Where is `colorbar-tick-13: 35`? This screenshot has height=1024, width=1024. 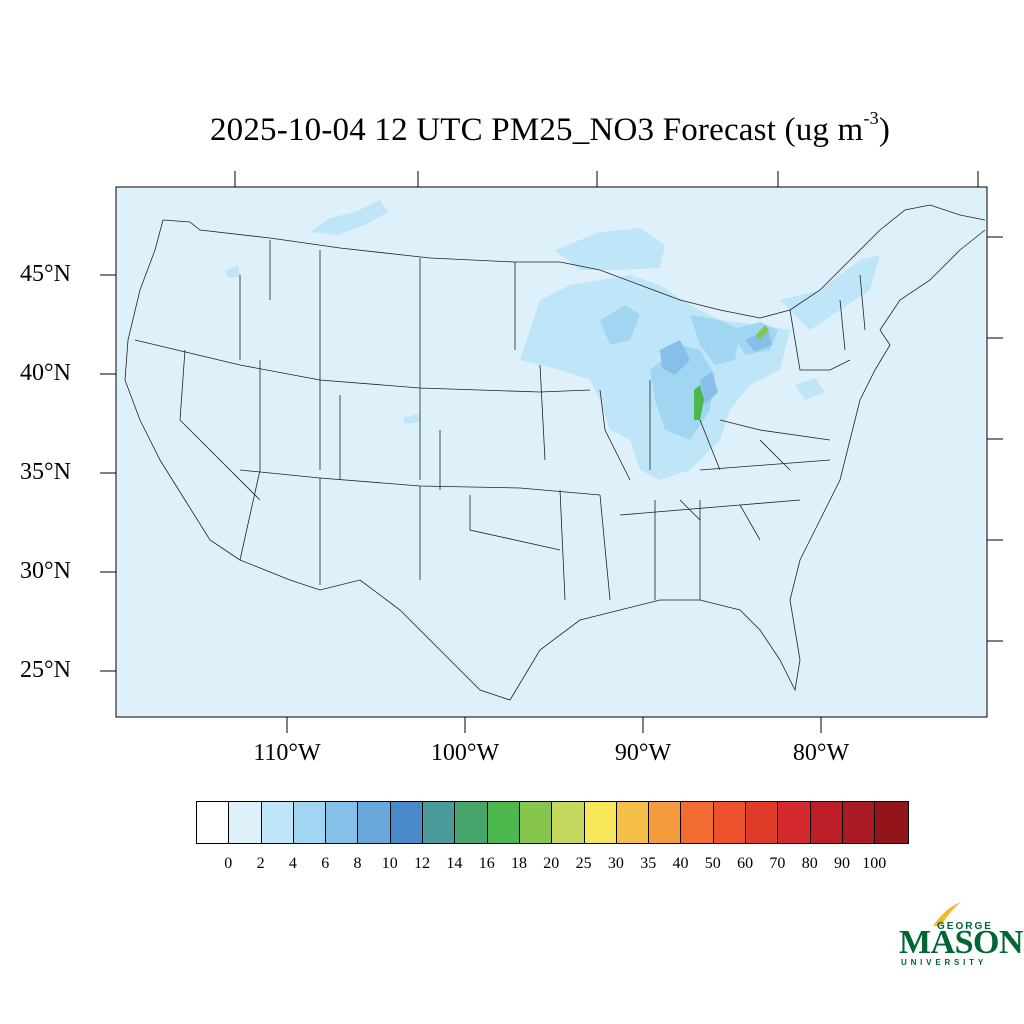
colorbar-tick-13: 35 is located at coordinates (648, 863).